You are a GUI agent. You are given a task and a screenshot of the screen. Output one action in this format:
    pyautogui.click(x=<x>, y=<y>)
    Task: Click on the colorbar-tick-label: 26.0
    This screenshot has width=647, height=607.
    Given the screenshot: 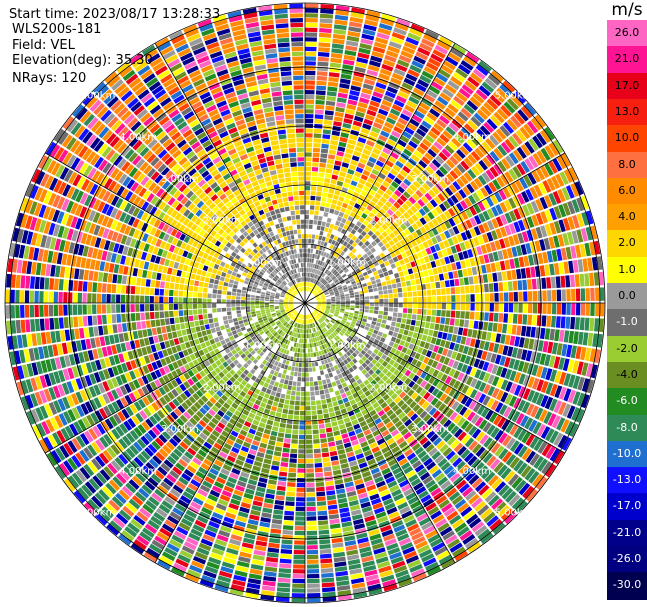 What is the action you would take?
    pyautogui.click(x=627, y=32)
    